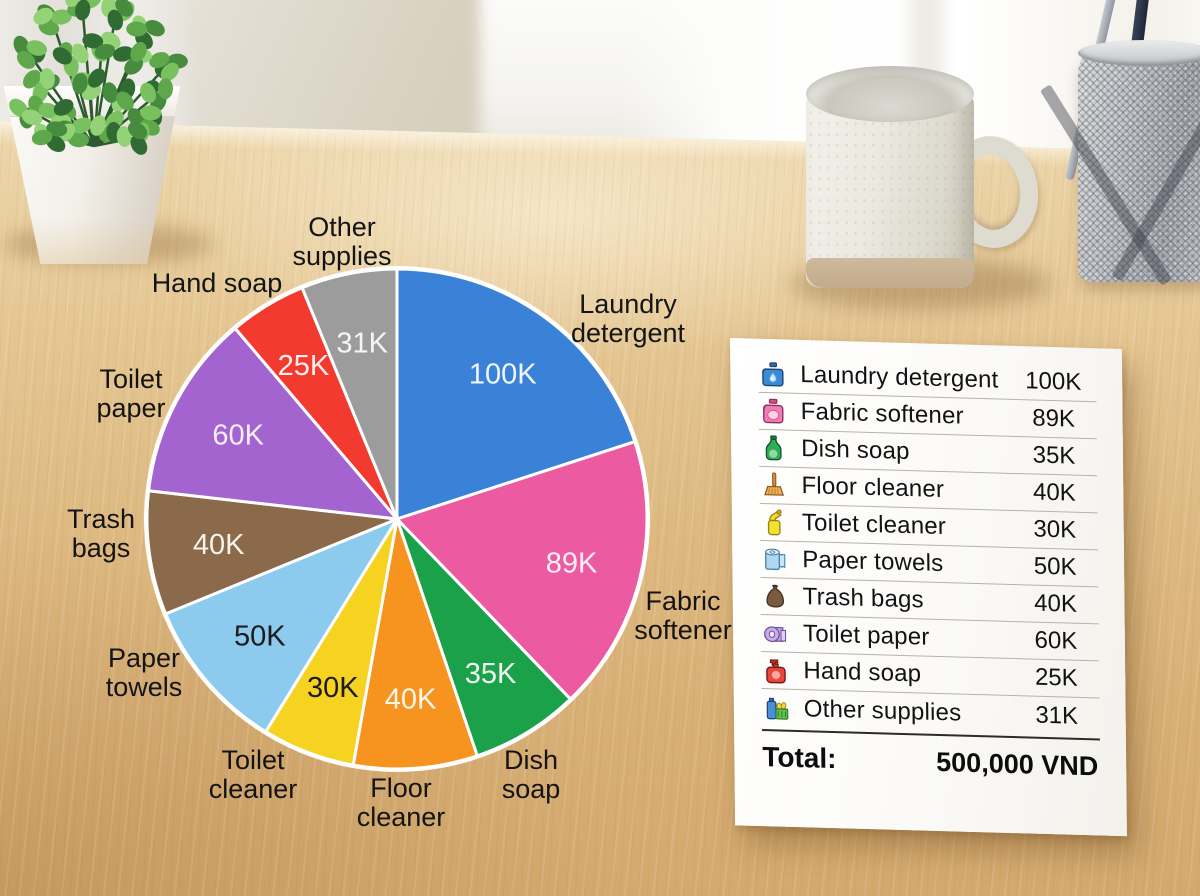  I want to click on row-label: Other supplies, so click(882, 710).